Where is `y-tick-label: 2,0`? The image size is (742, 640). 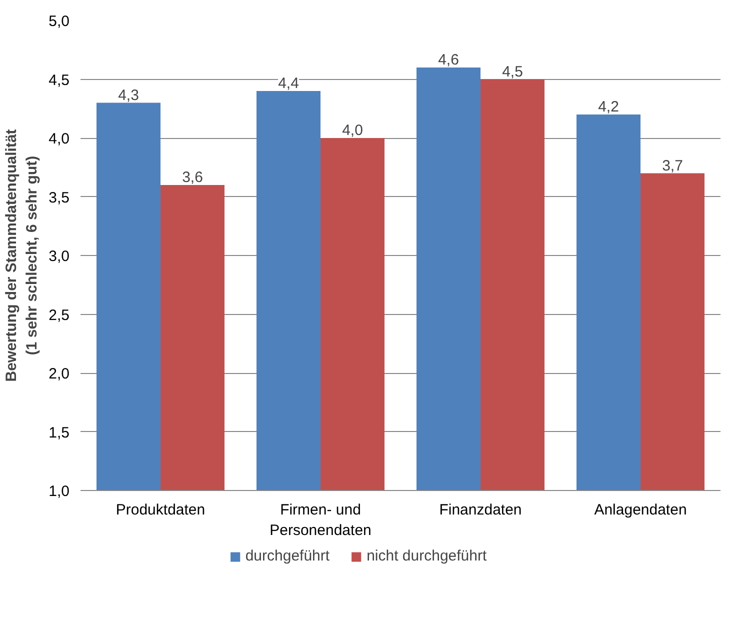
y-tick-label: 2,0 is located at coordinates (59, 374).